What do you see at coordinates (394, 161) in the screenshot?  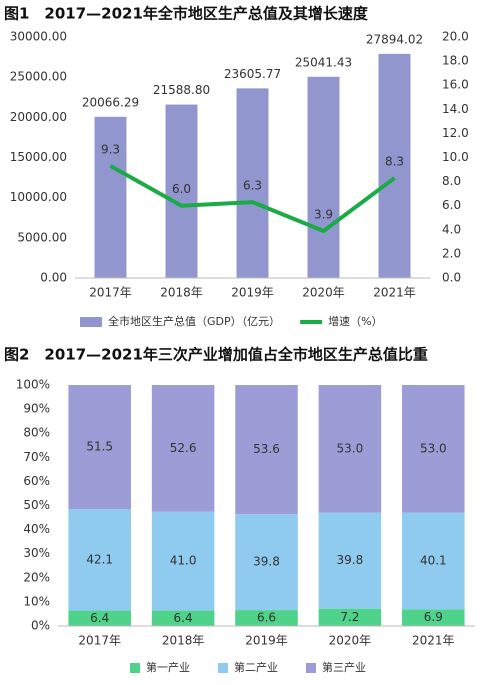 I see `data-label: 8.3` at bounding box center [394, 161].